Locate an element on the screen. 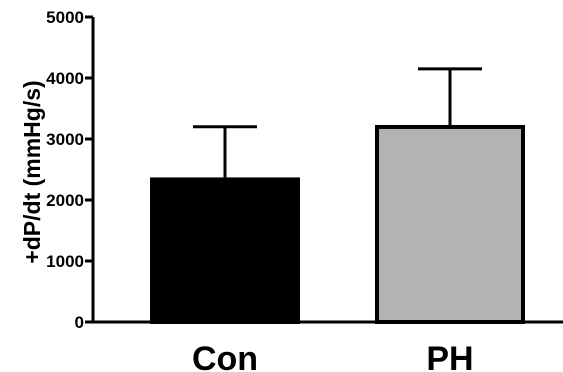 The width and height of the screenshot is (563, 372). y-tick-label-1000: 1000 is located at coordinates (65, 261).